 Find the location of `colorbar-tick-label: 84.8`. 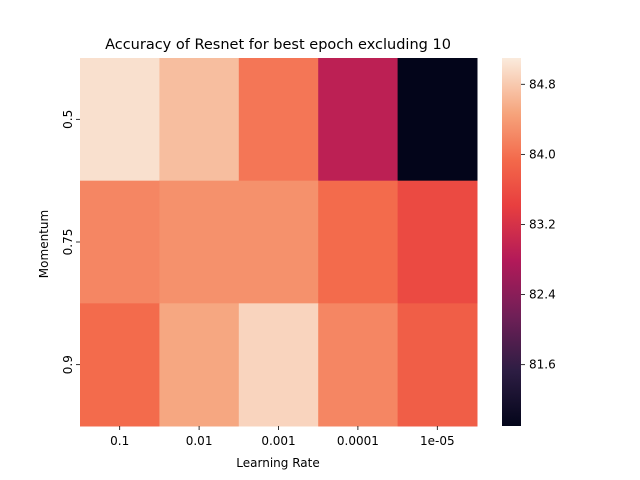

colorbar-tick-label: 84.8 is located at coordinates (542, 84).